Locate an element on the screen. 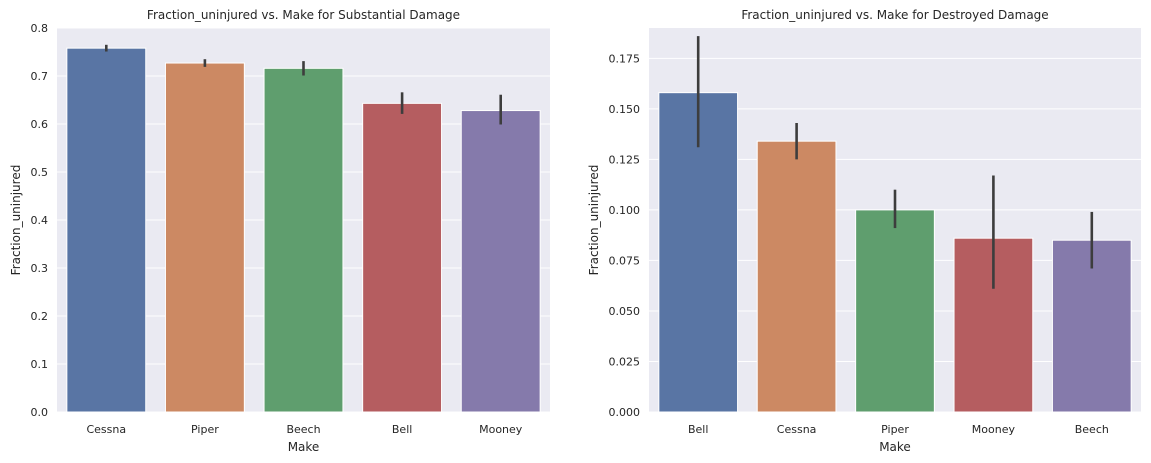  x-tick-labels: Bell Cessna Piper Mooney Beech is located at coordinates (898, 429).